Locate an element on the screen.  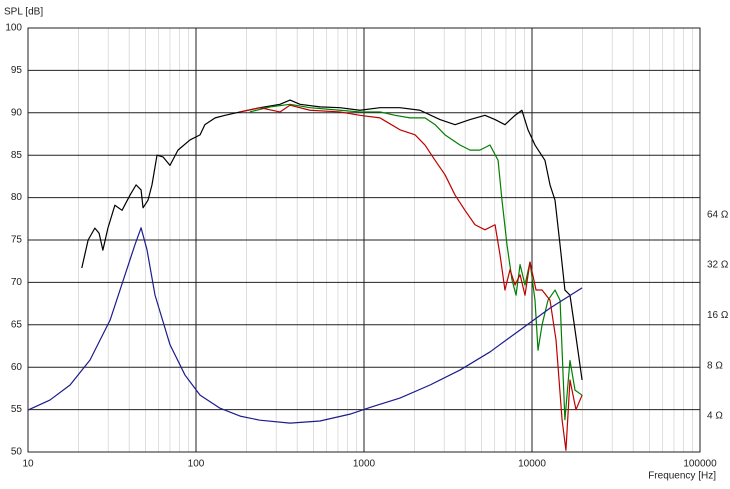
y-tick-label: 80 is located at coordinates (17, 197).